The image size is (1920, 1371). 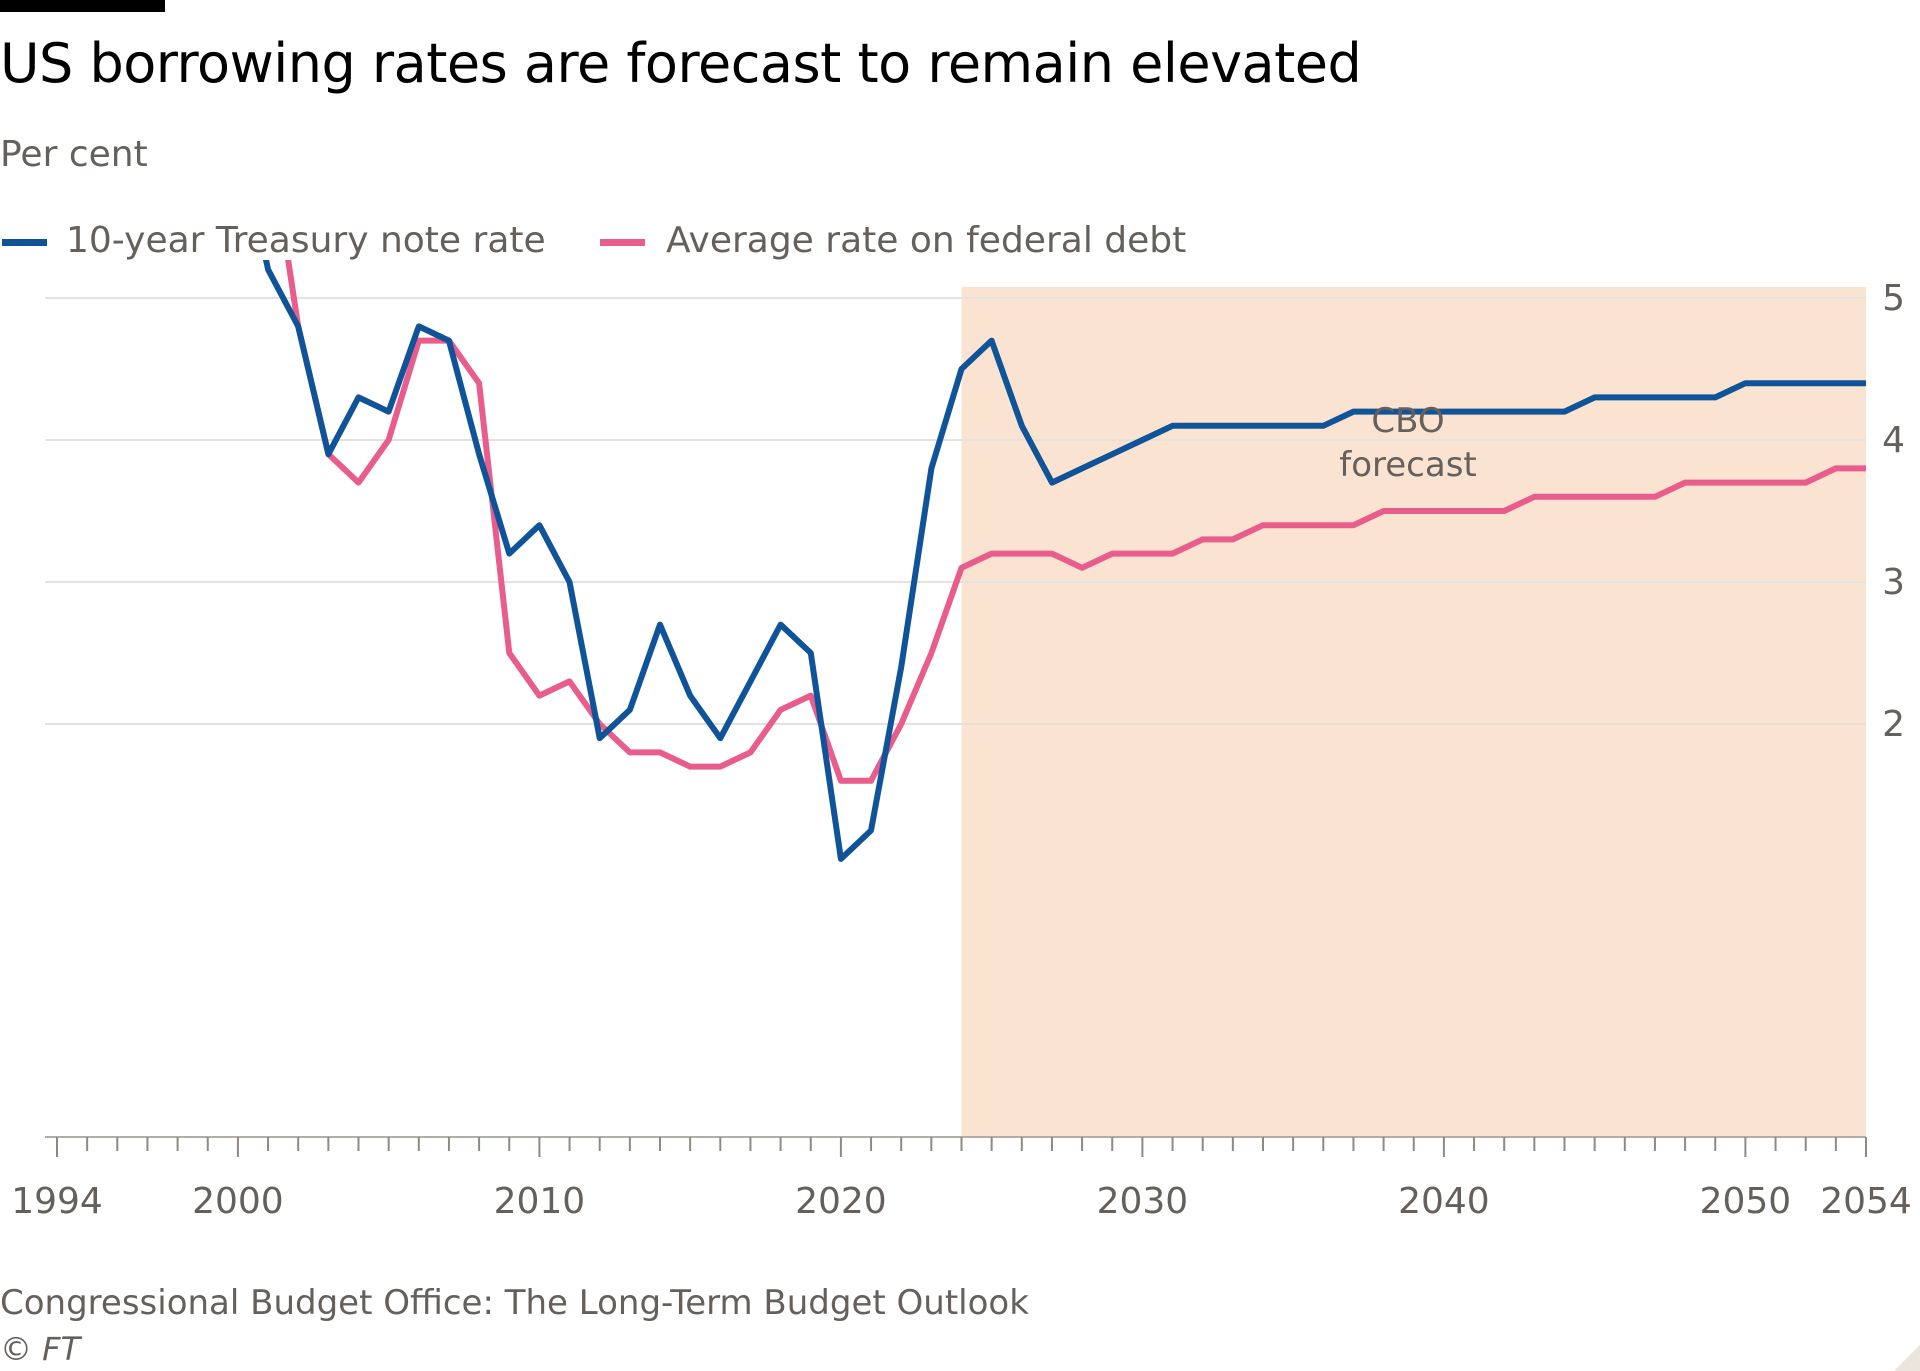 What do you see at coordinates (1893, 582) in the screenshot?
I see `y-tick-label-3: 3` at bounding box center [1893, 582].